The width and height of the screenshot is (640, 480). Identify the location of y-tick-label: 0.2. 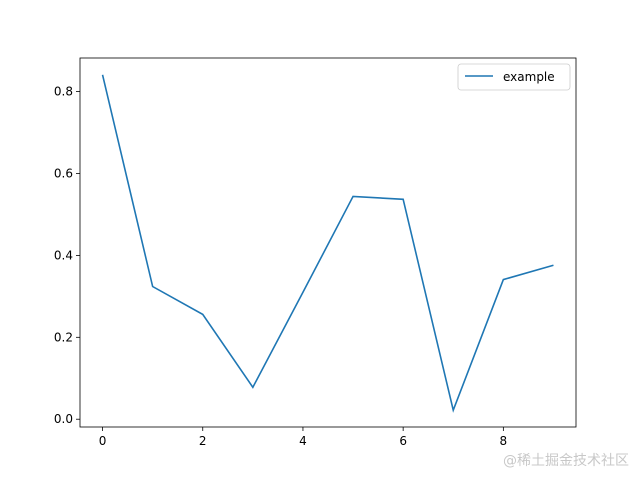
(63, 337).